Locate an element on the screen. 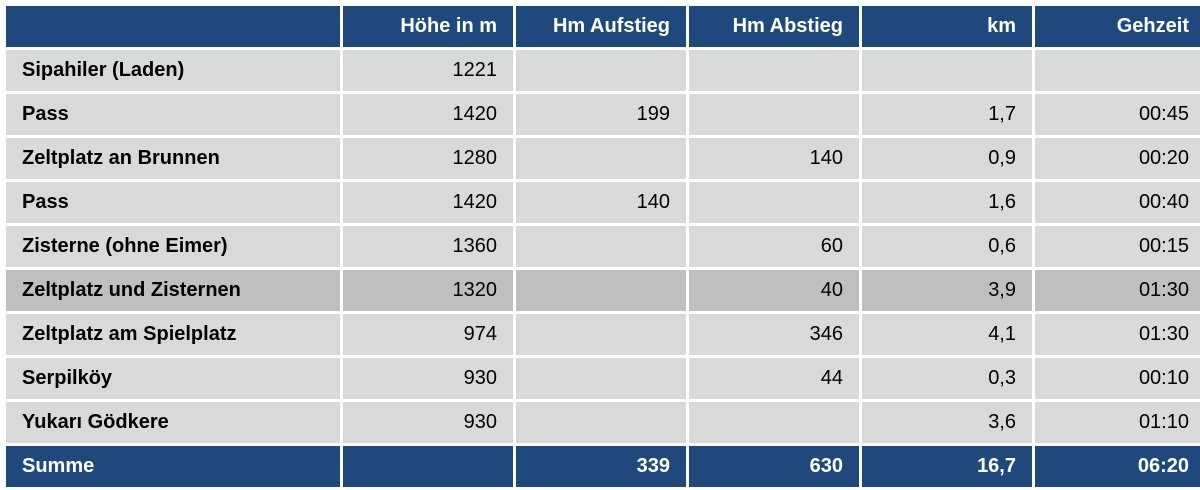  header-gehzeit: Gehzeit is located at coordinates (1117, 26).